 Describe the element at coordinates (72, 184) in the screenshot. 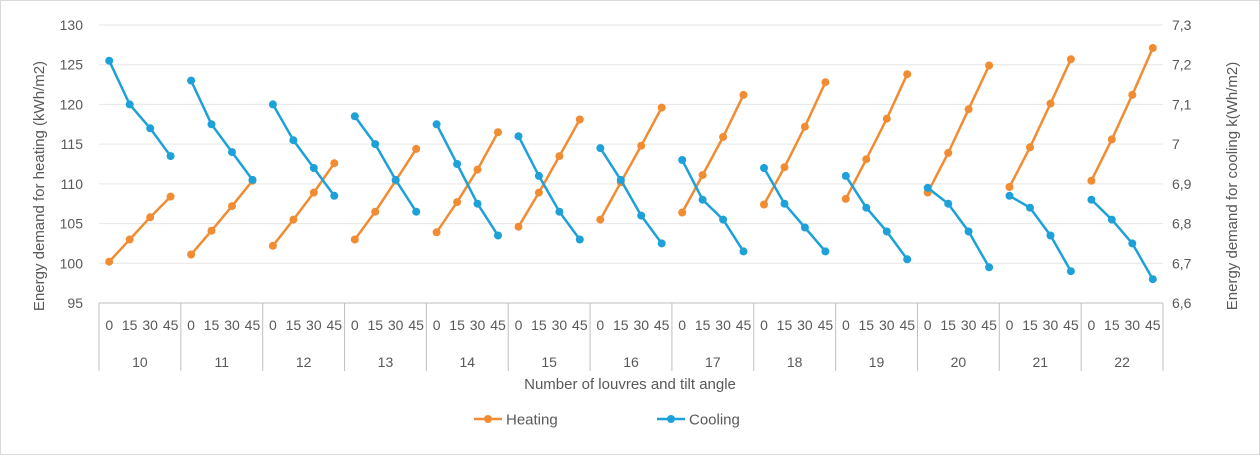

I see `y-left-tick-label: 110` at that location.